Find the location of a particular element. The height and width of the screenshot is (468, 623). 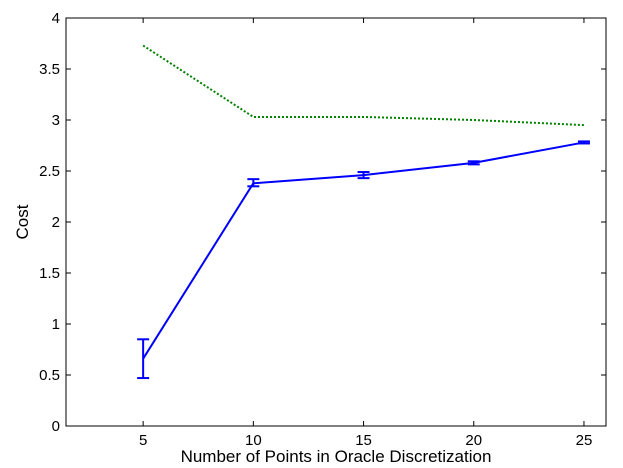

y-tick-label: 3.5 is located at coordinates (49, 69).